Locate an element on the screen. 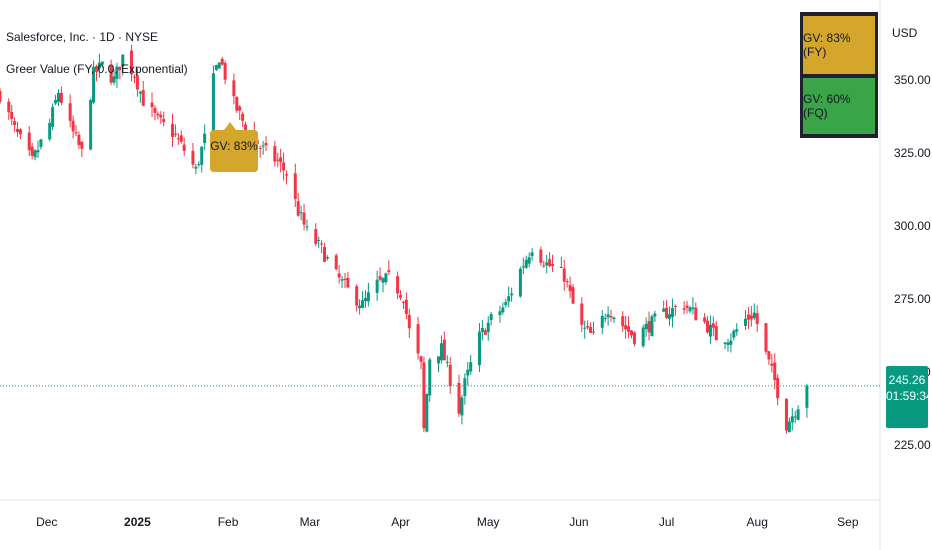 The height and width of the screenshot is (550, 932). x-tick-label: Jul is located at coordinates (666, 522).